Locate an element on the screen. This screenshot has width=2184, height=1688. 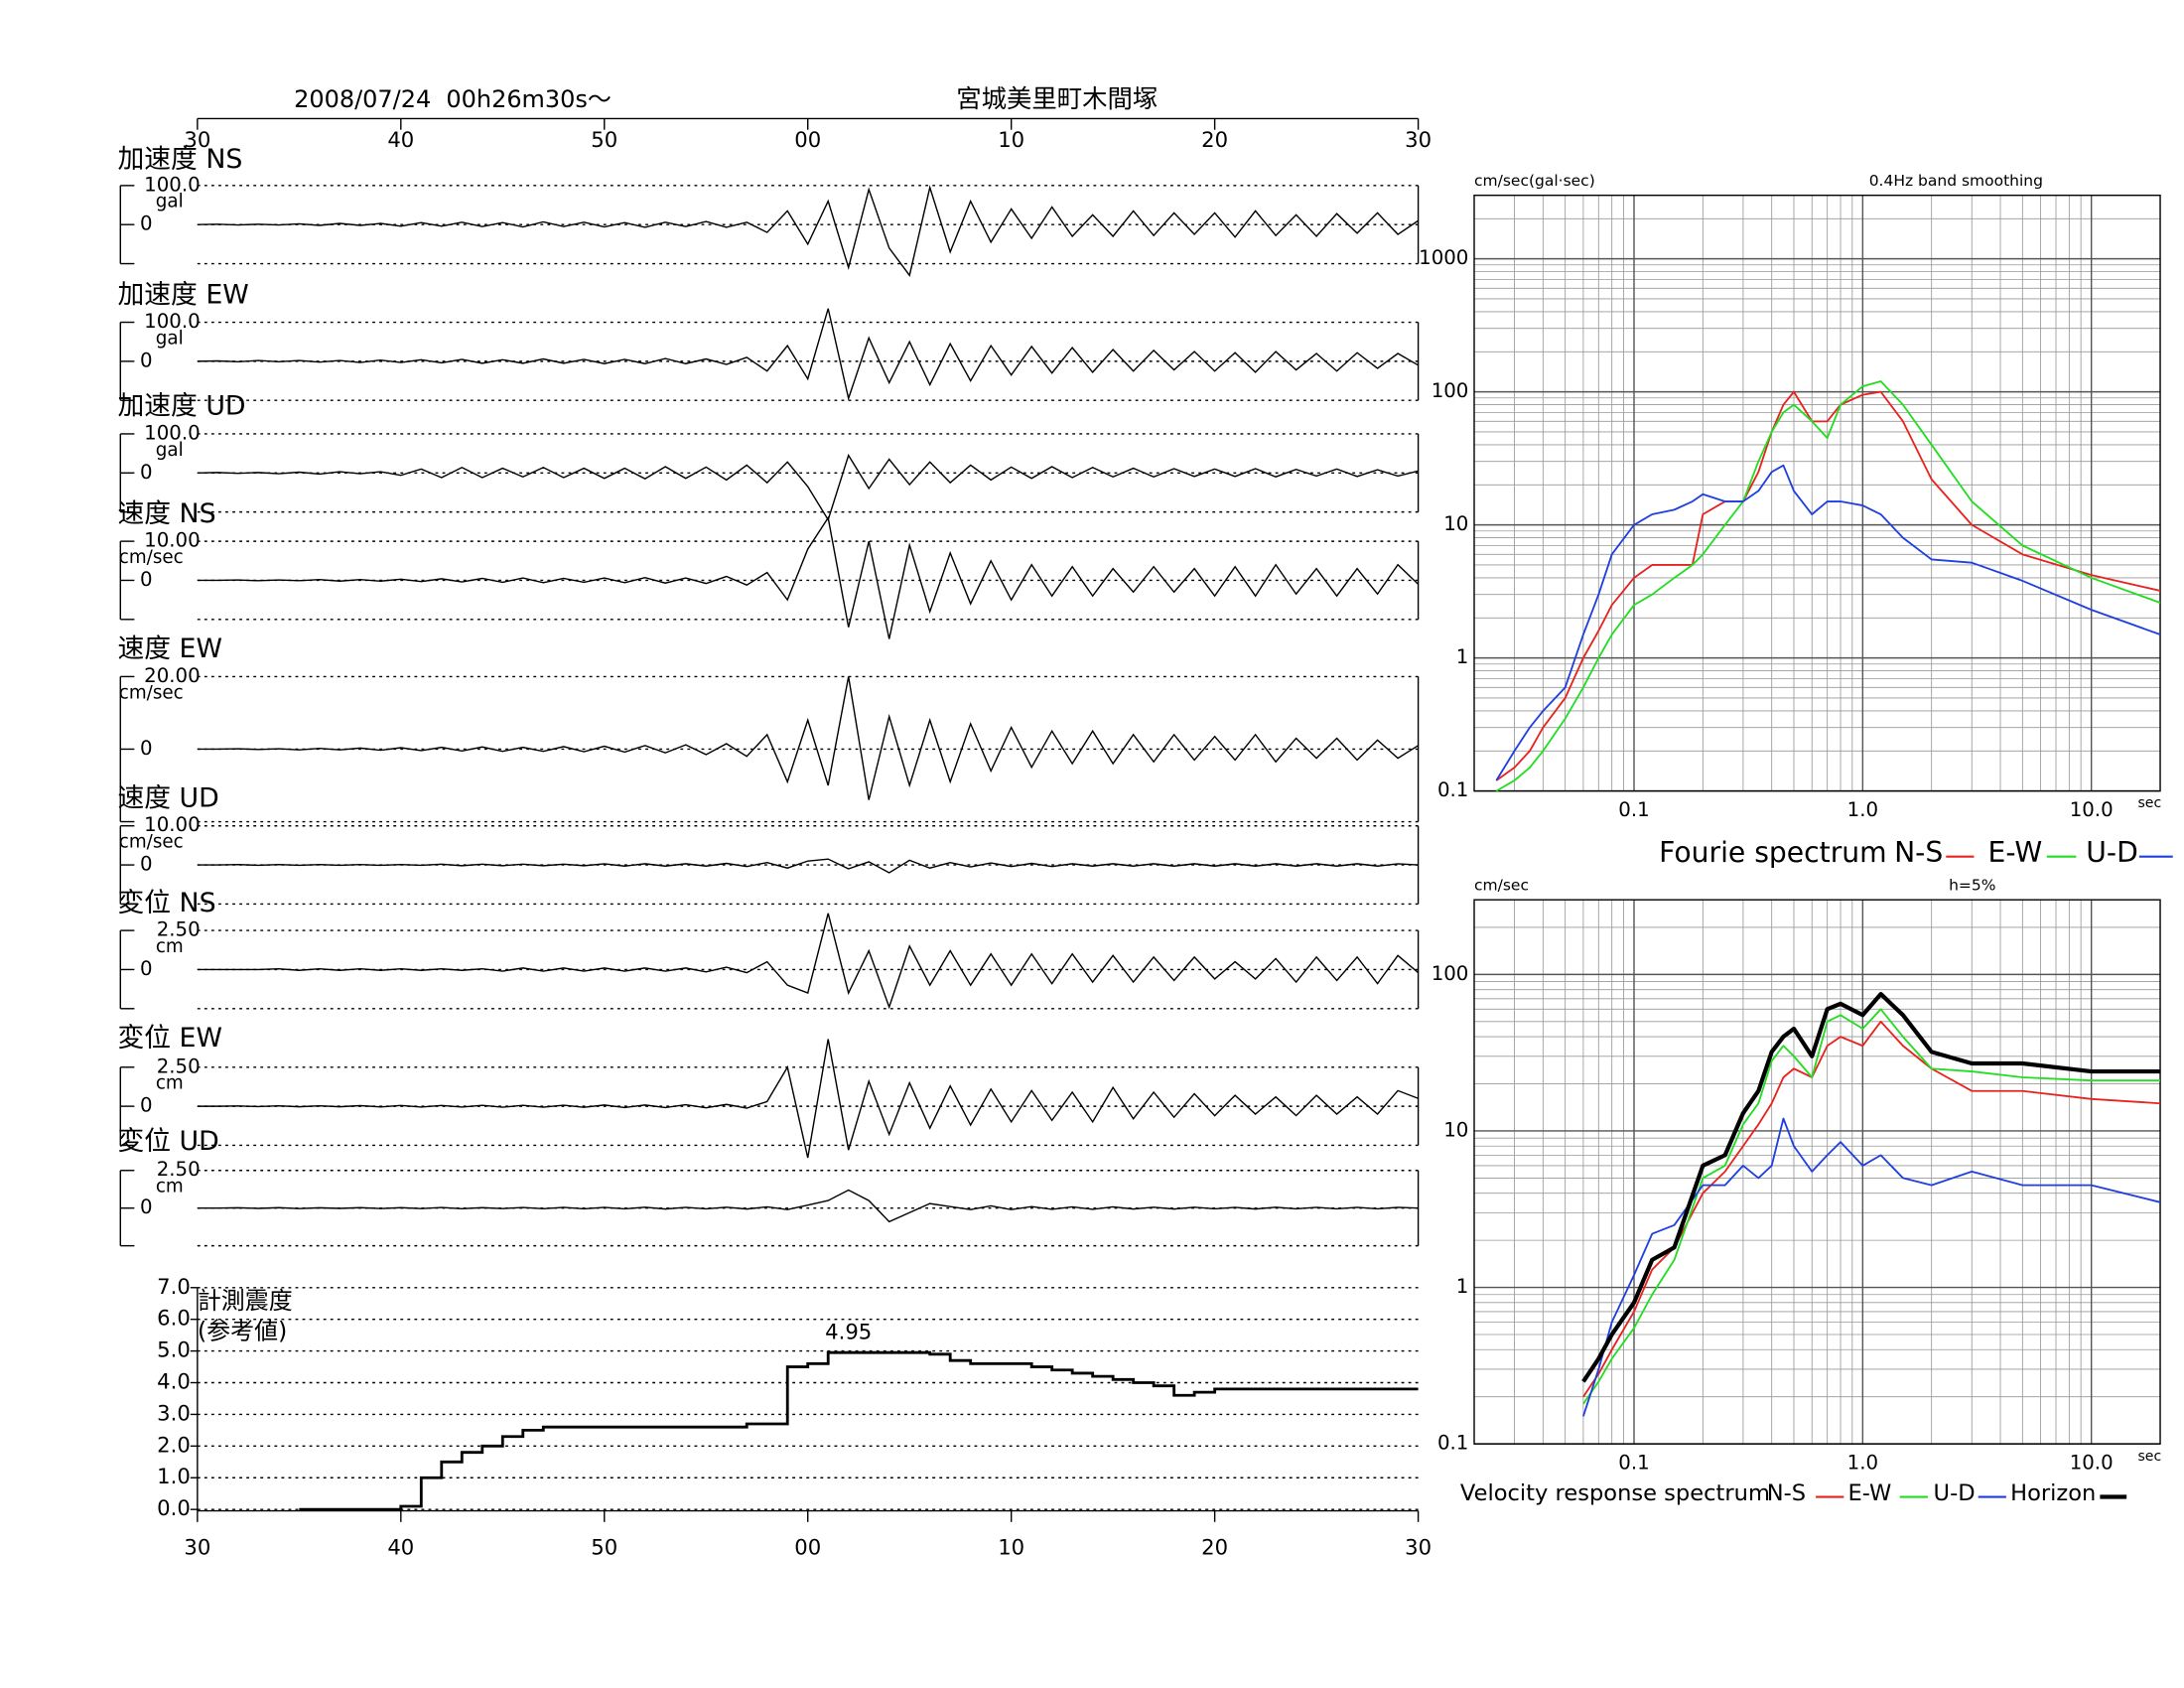
intensity-line is located at coordinates (859, 1430).